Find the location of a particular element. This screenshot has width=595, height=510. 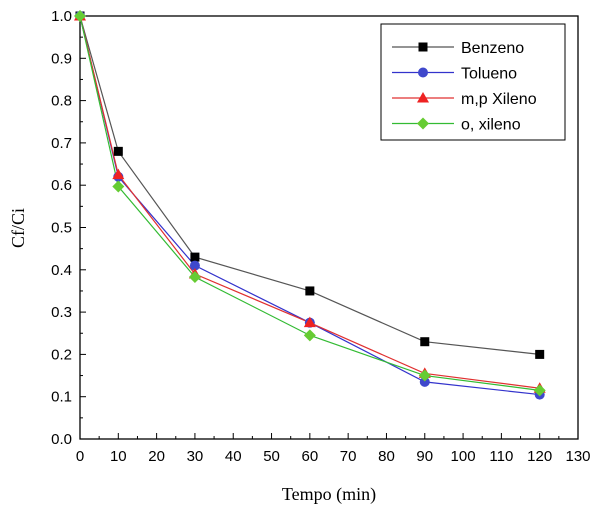

legend-label-m-p-xileno: m,p Xileno is located at coordinates (499, 99).